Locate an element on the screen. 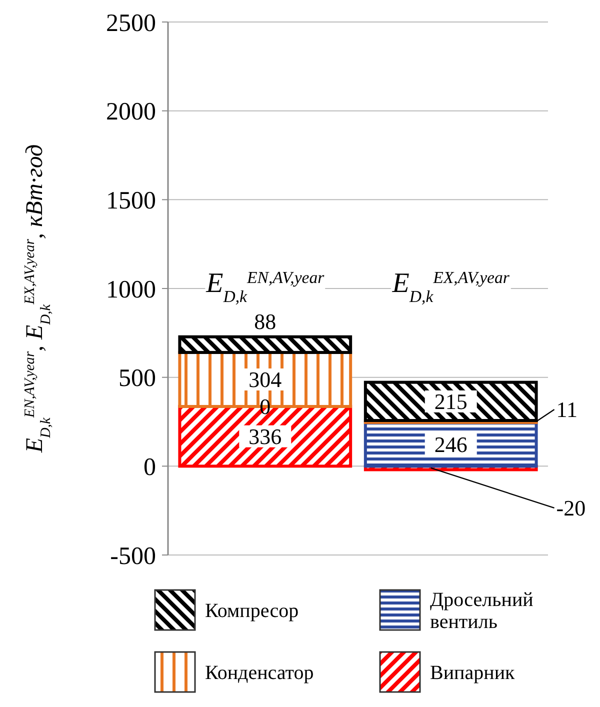 The image size is (600, 707). legend-label: Конденсатор is located at coordinates (259, 673).